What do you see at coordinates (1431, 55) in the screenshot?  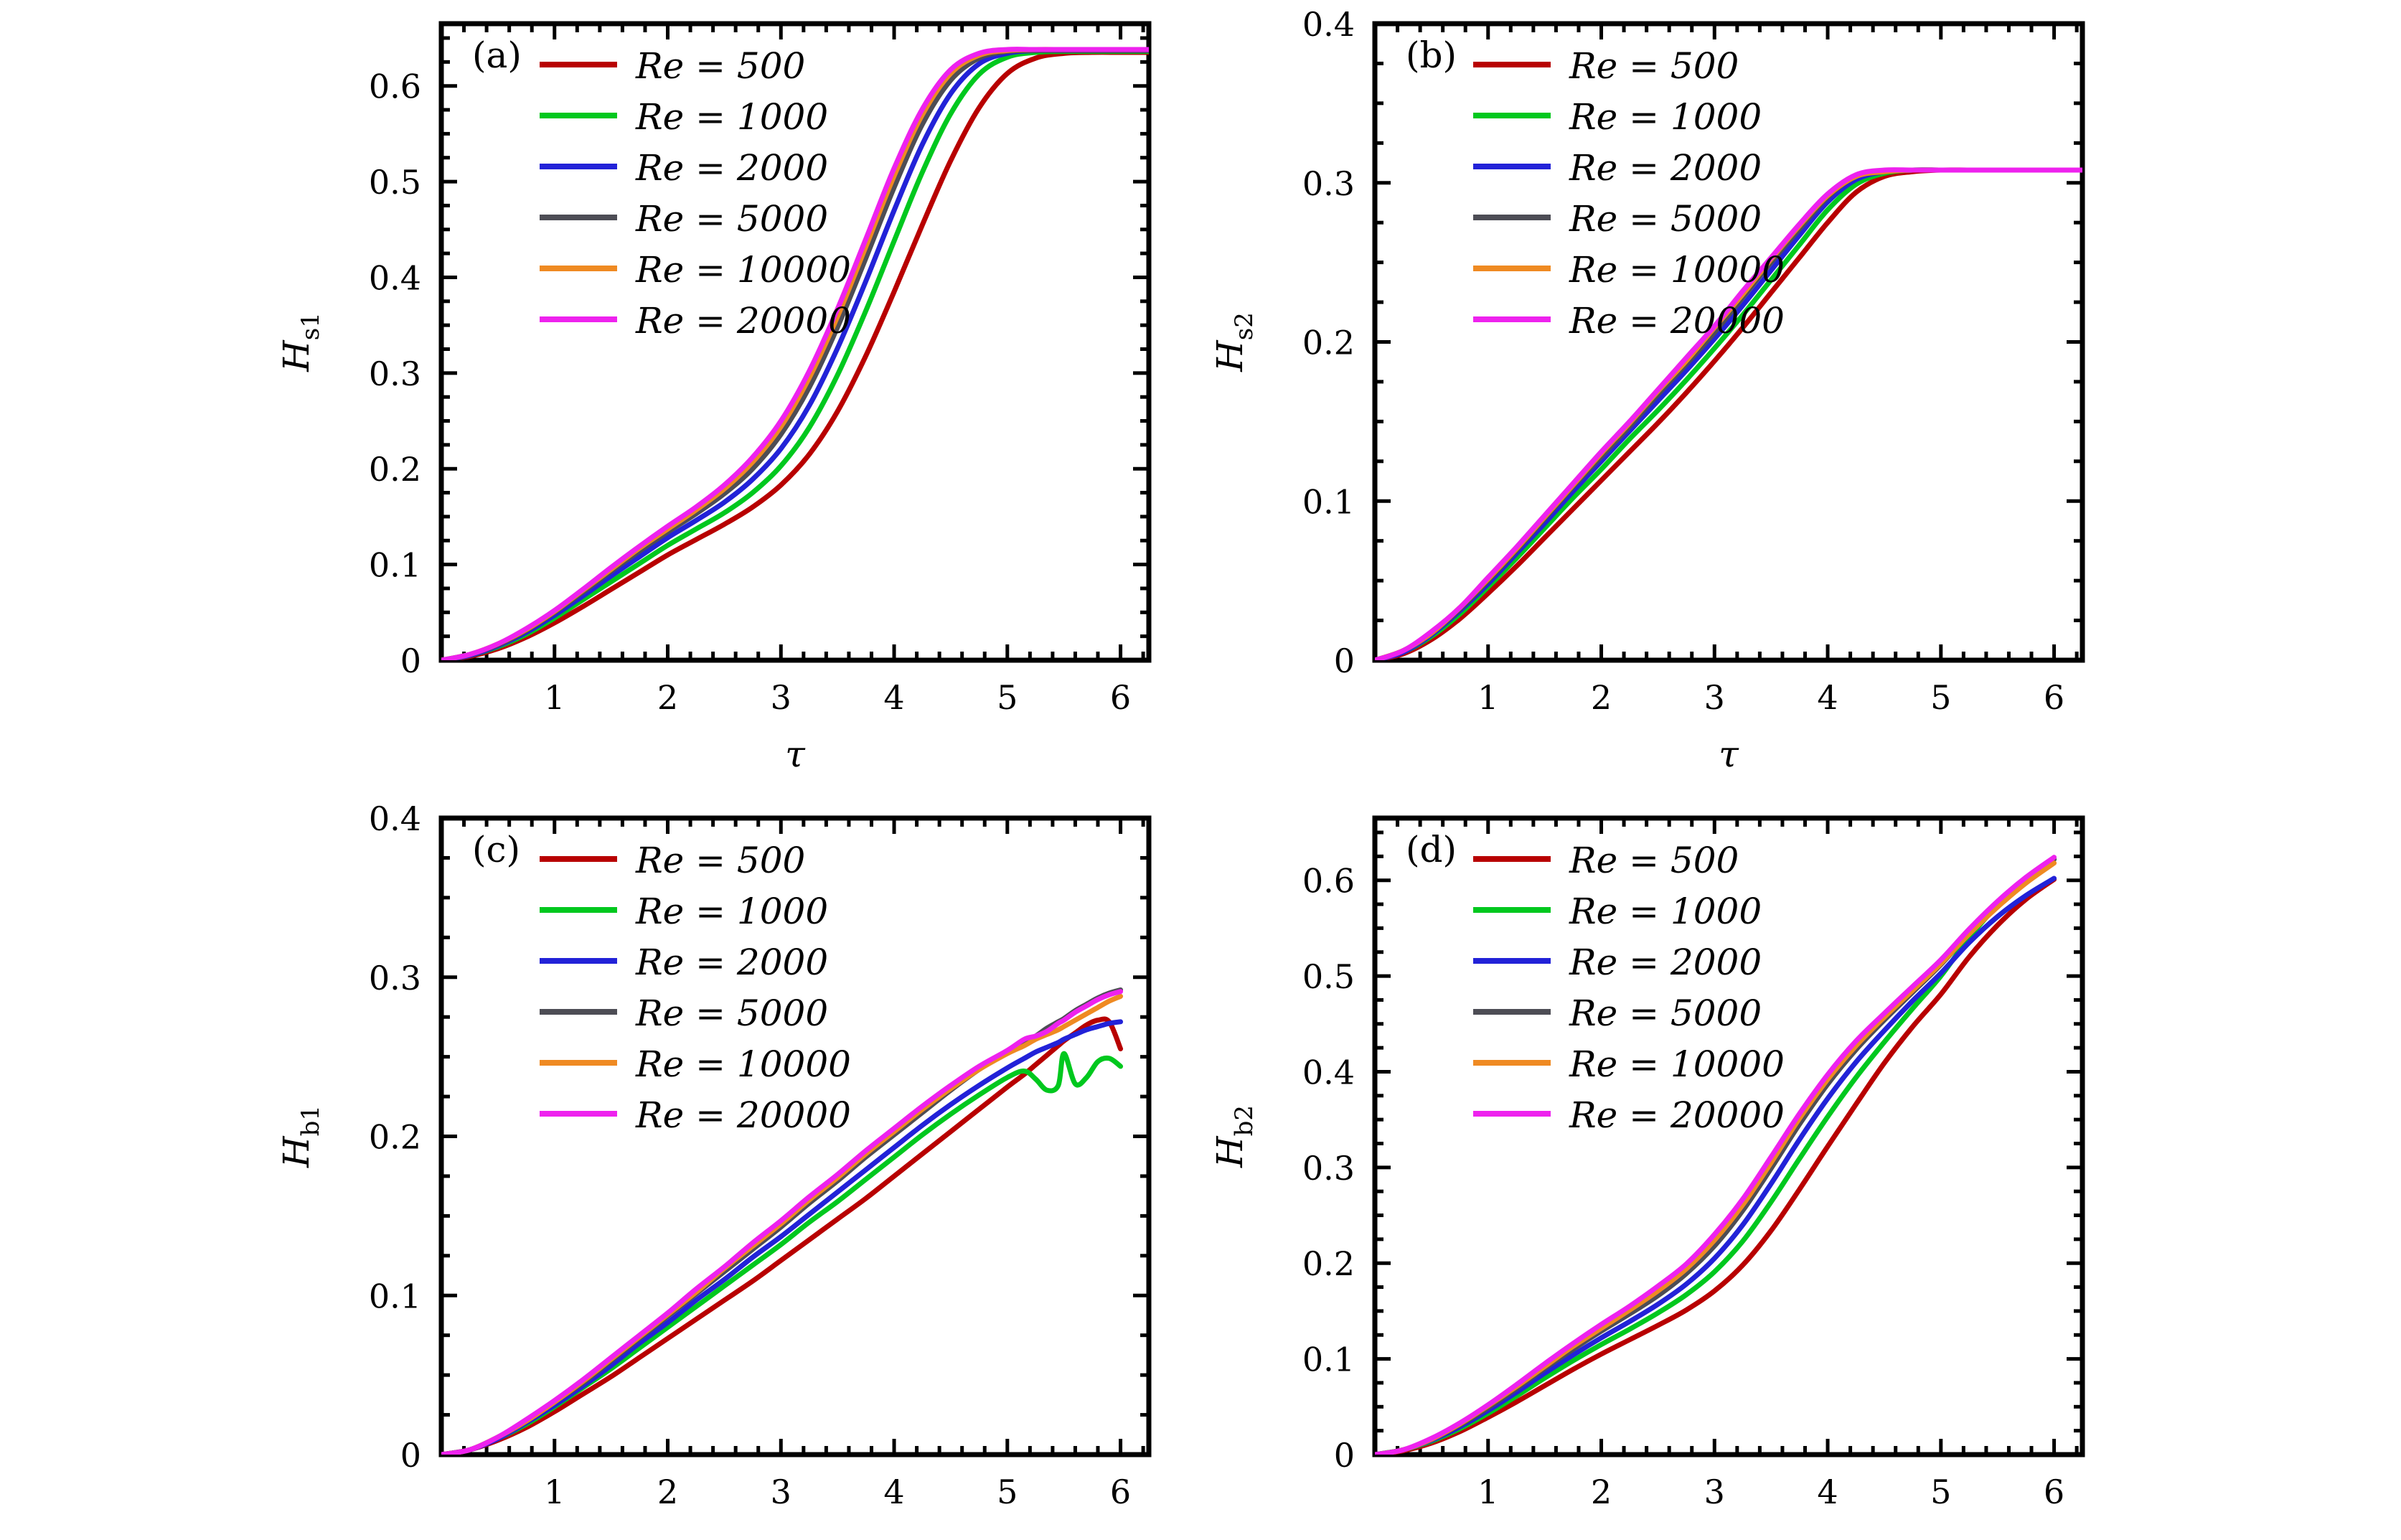 I see `panel-tag: (b)` at bounding box center [1431, 55].